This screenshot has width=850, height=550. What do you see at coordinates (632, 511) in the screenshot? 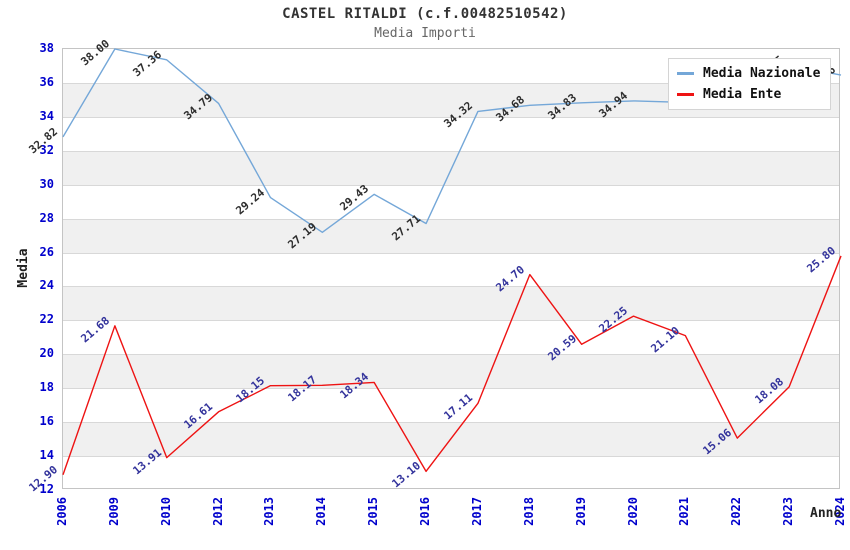
I see `x-tick-label: 2020` at bounding box center [632, 511].